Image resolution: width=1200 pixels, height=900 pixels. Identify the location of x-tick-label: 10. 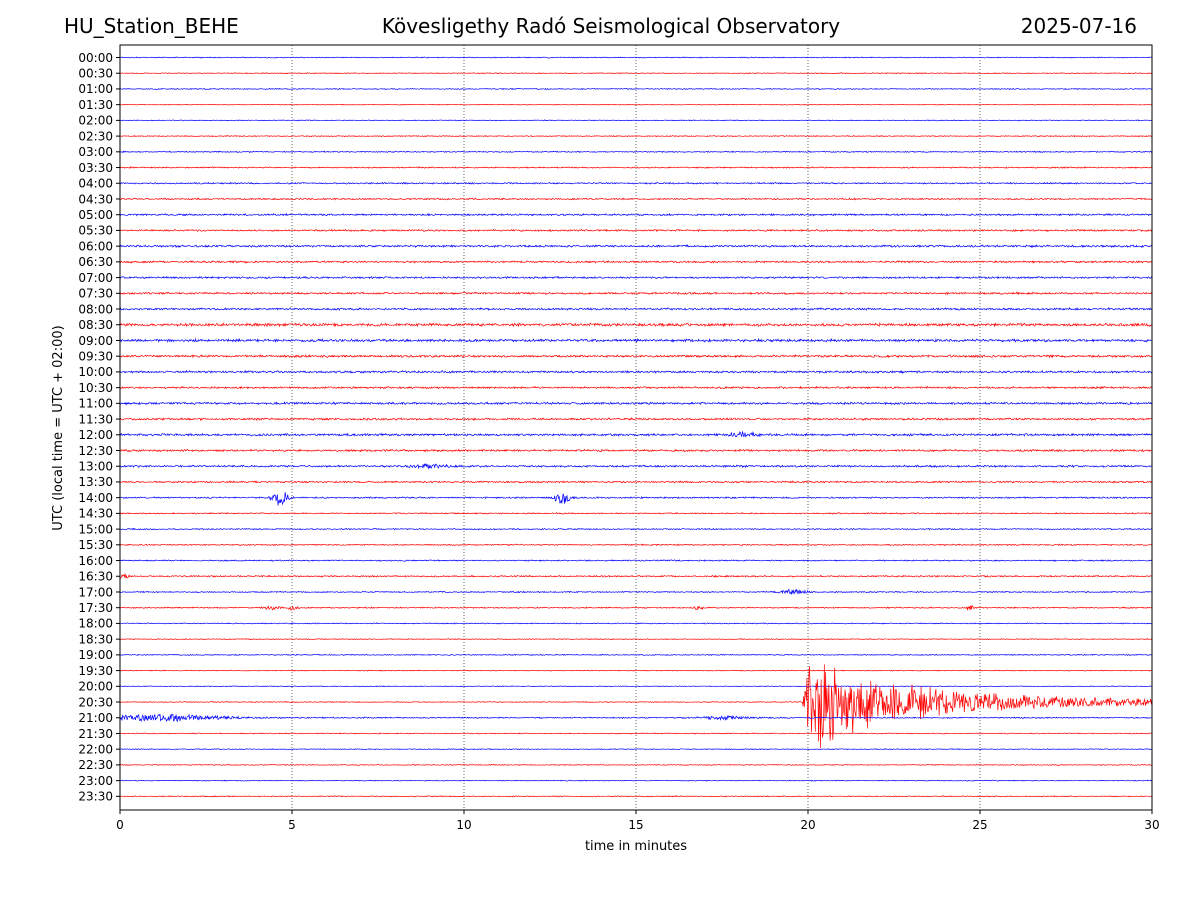
(463, 825).